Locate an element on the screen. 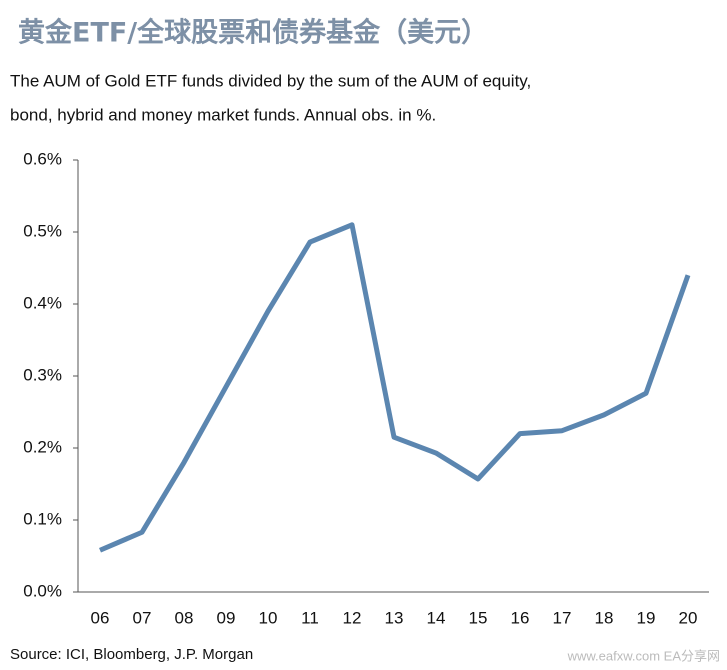 The height and width of the screenshot is (670, 727). x-tick-label: 12 is located at coordinates (352, 617).